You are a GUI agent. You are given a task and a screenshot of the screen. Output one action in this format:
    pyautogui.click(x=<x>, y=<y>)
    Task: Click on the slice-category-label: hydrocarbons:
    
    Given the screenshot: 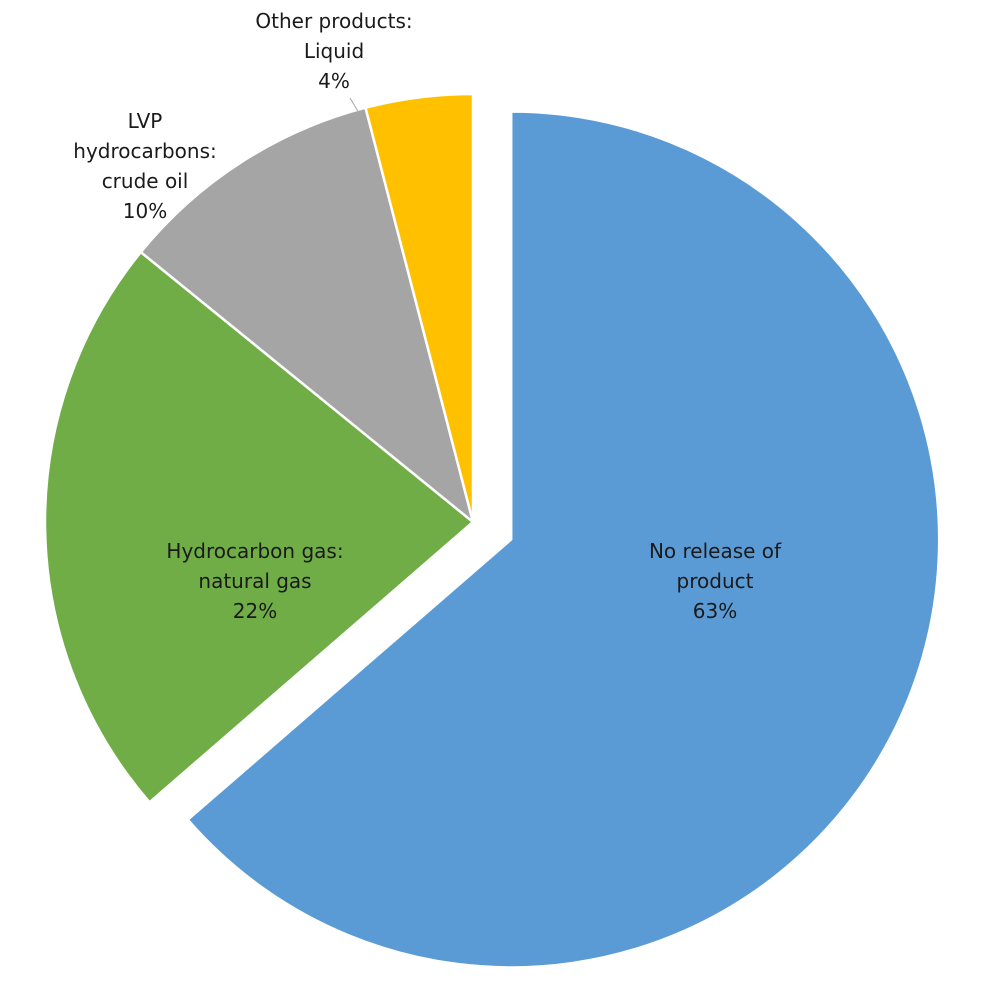 What is the action you would take?
    pyautogui.click(x=144, y=151)
    